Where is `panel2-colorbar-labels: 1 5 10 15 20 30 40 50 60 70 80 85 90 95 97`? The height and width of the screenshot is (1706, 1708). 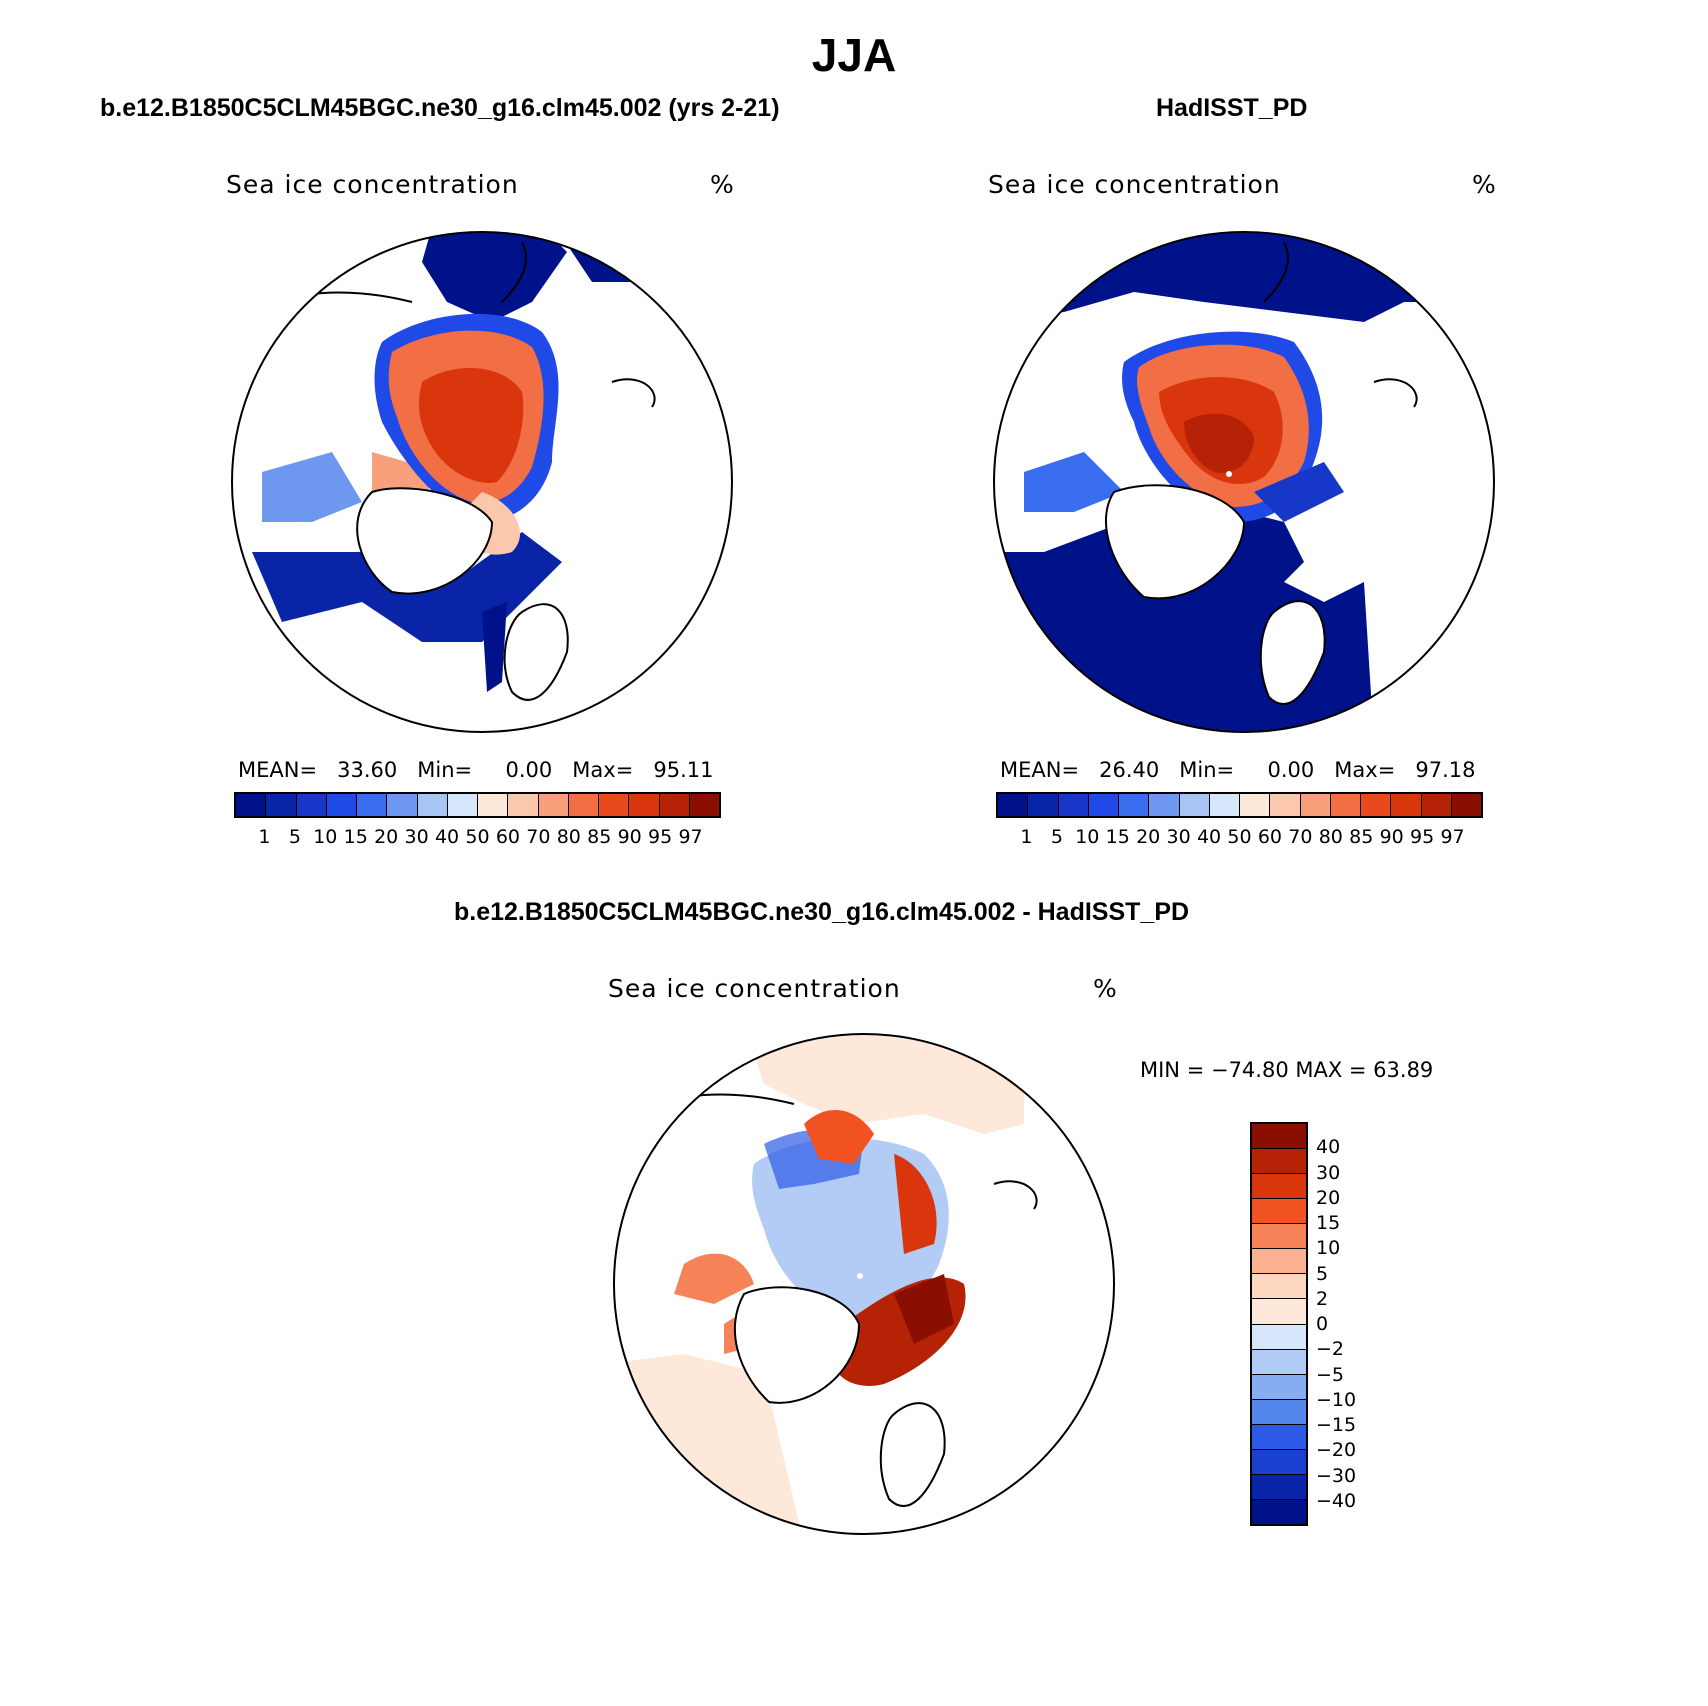
panel2-colorbar-labels: 1 5 10 15 20 30 40 50 60 70 80 85 90 95 97 is located at coordinates (1239, 838).